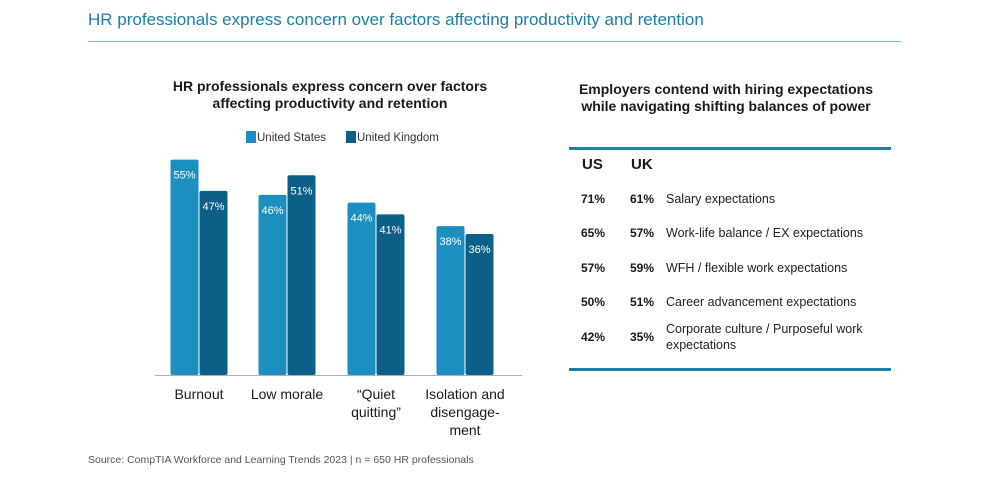  Describe the element at coordinates (730, 148) in the screenshot. I see `table-top-rule` at that location.